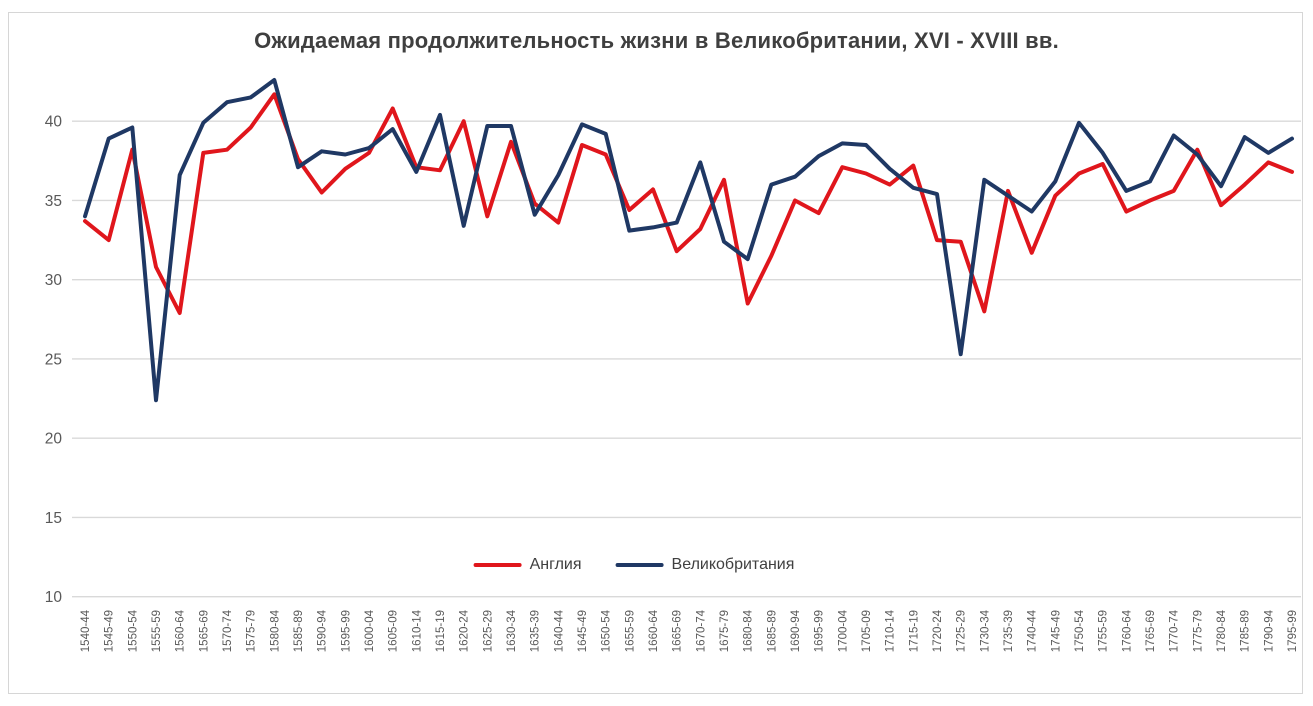 Image resolution: width=1313 pixels, height=706 pixels. Describe the element at coordinates (204, 631) in the screenshot. I see `x-tick-label: 1565-69` at that location.